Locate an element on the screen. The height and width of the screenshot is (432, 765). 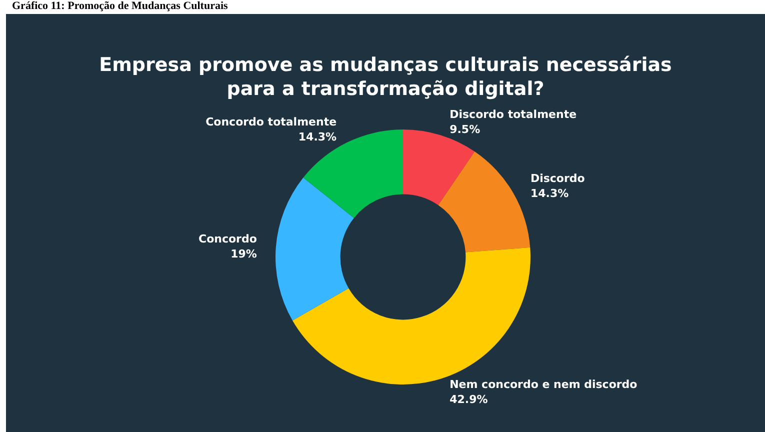
data-label: 19% is located at coordinates (243, 253).